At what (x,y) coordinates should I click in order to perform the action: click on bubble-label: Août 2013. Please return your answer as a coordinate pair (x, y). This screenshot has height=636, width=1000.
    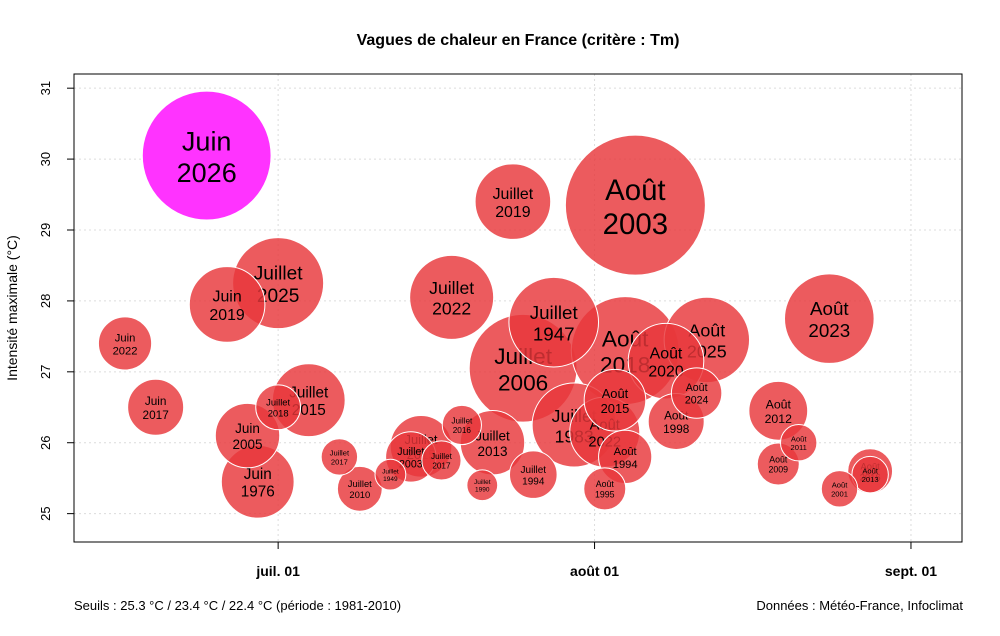
    Looking at the image, I should click on (870, 475).